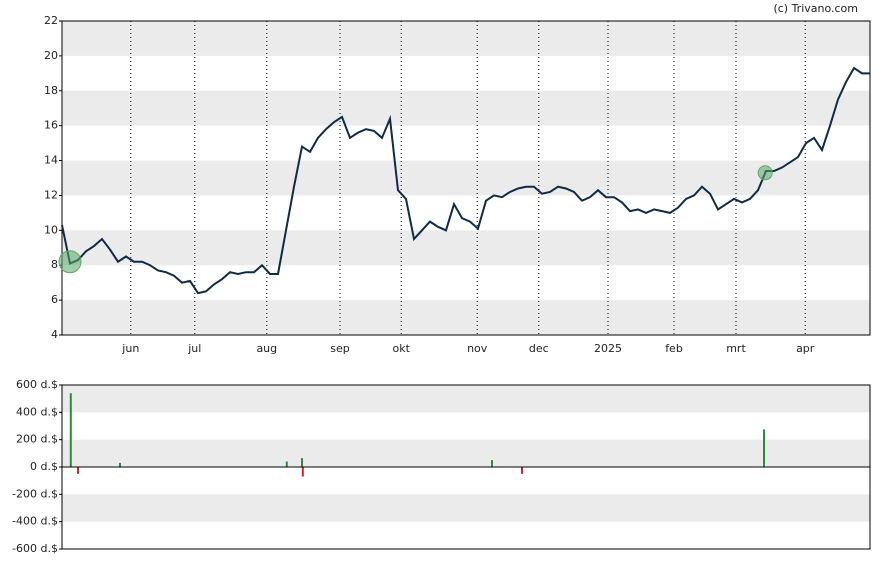 The width and height of the screenshot is (888, 565). I want to click on source: (c) Trivano.com, so click(815, 8).